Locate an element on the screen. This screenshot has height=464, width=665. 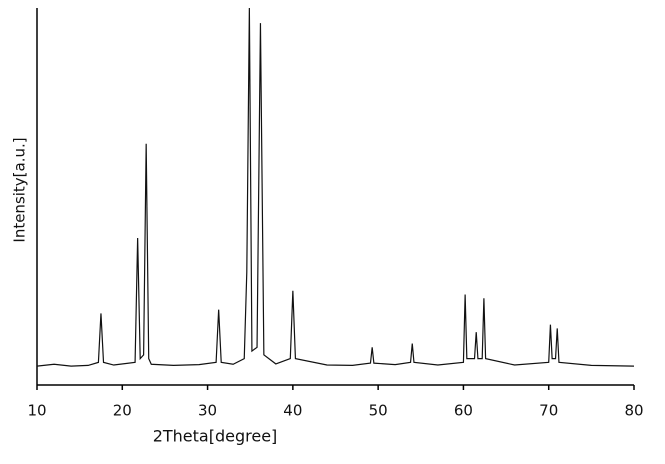
x-tick-label: 50 is located at coordinates (378, 411).